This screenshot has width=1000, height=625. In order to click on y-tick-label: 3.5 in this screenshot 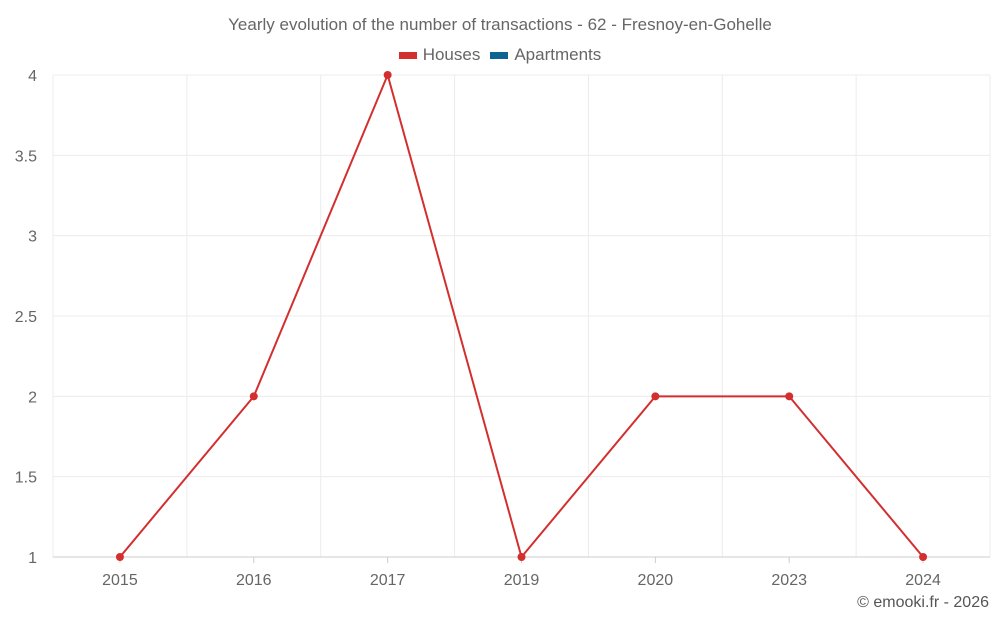, I will do `click(26, 156)`.